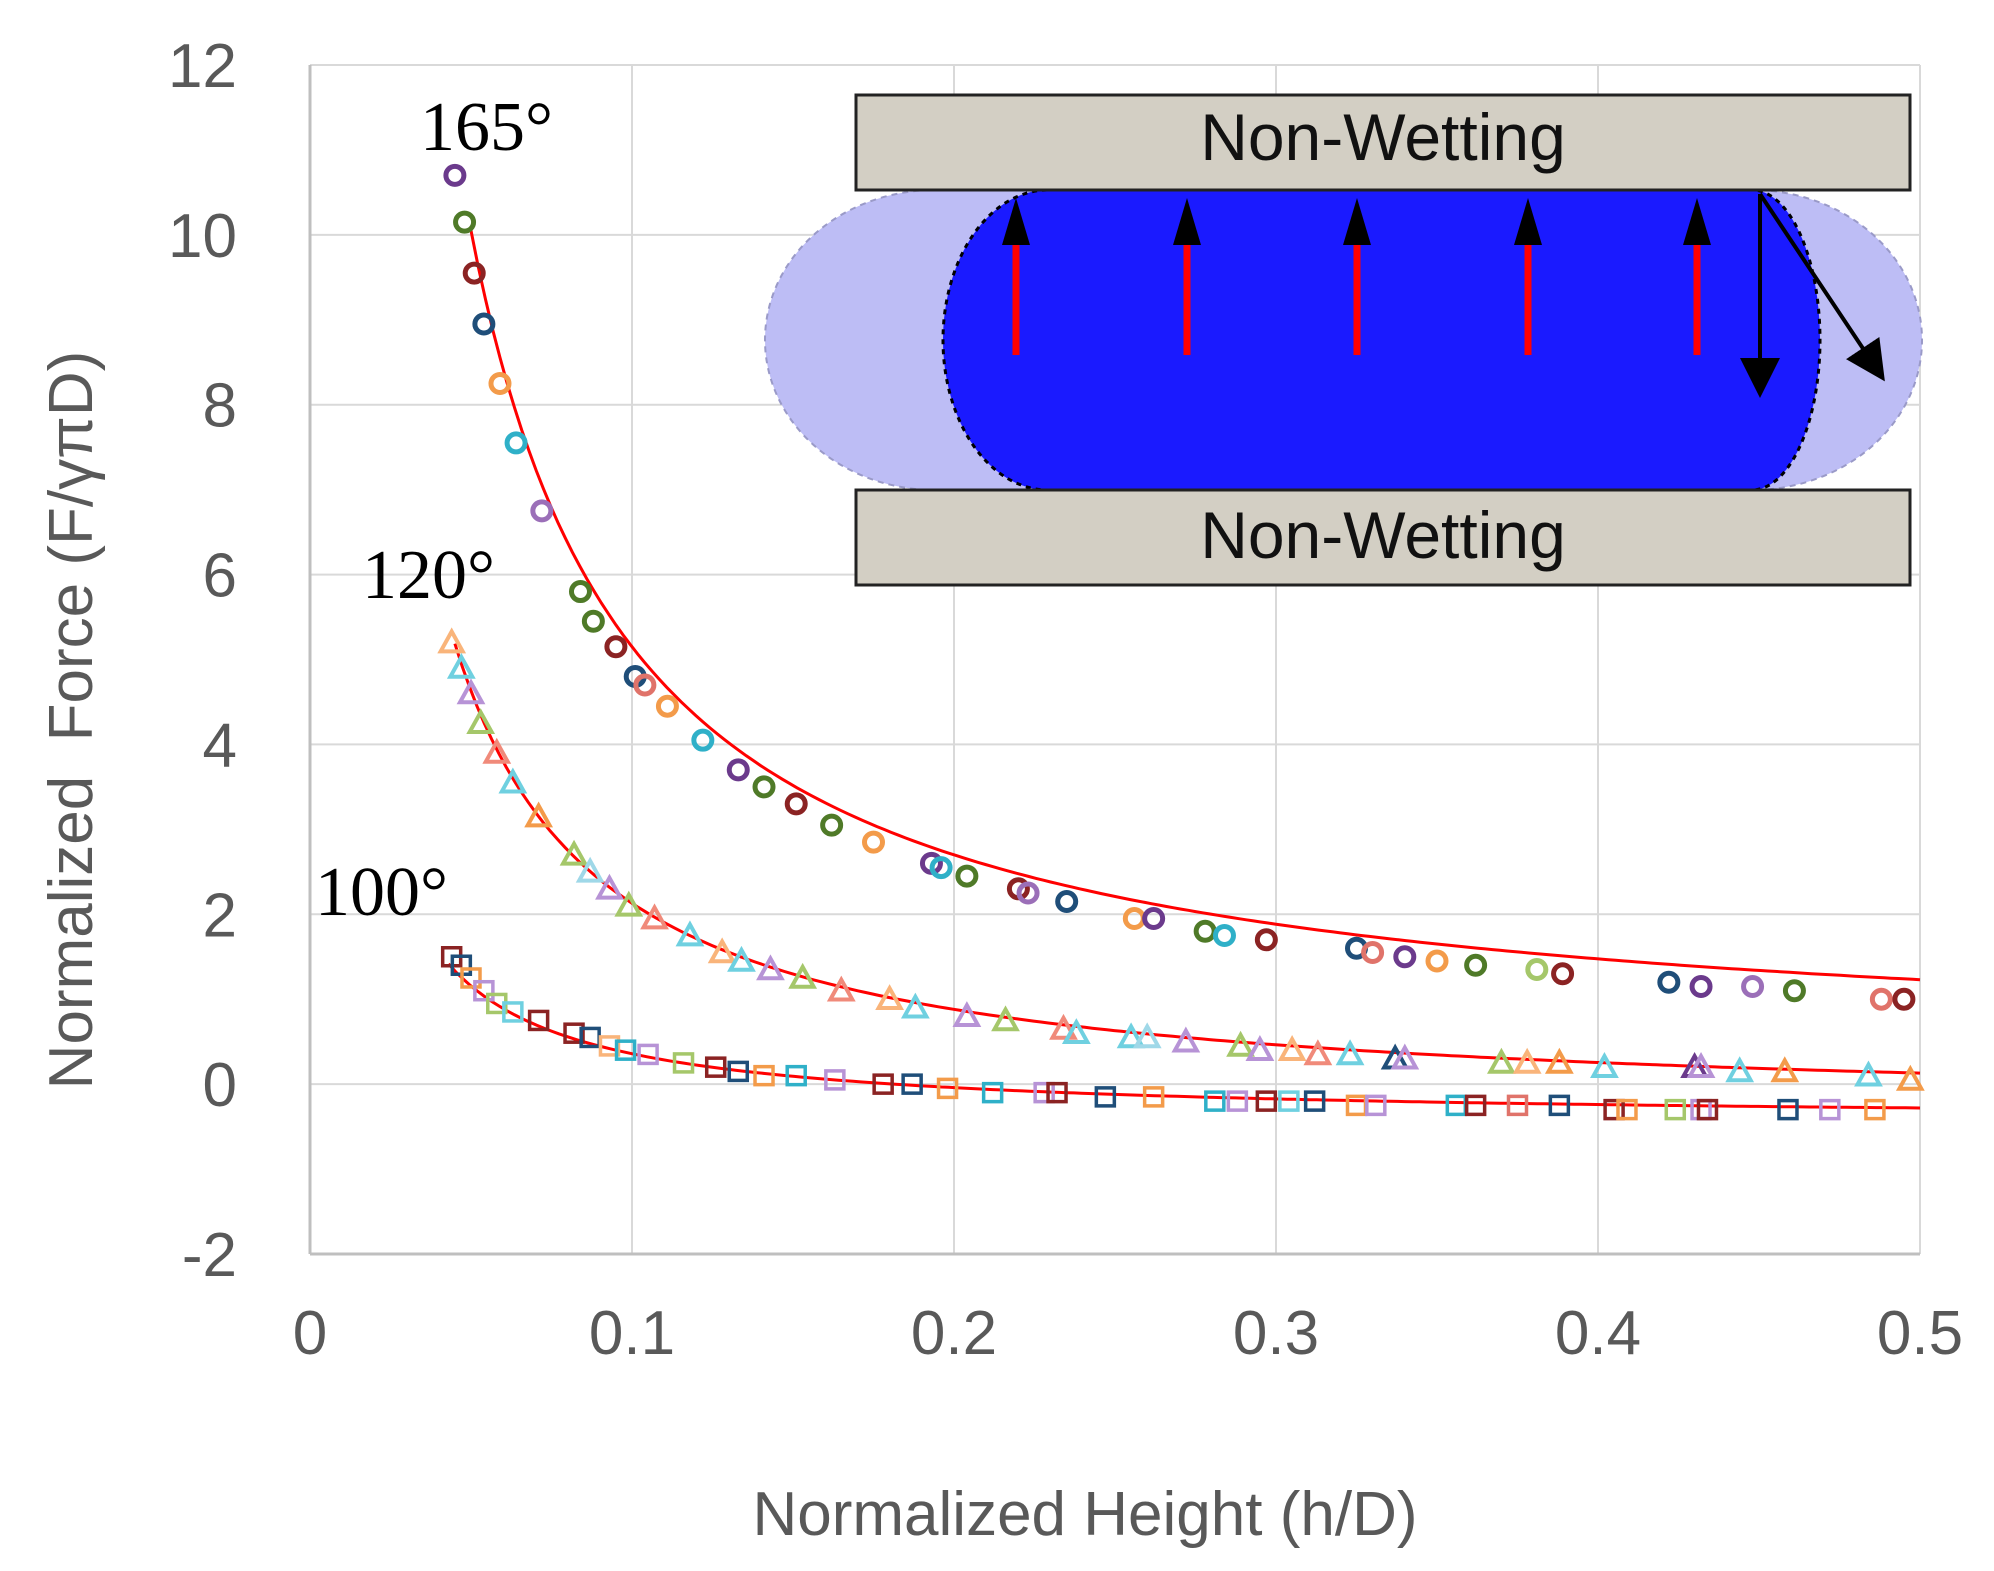 The height and width of the screenshot is (1571, 1994). Describe the element at coordinates (1163, 1033) in the screenshot. I see `series-square` at that location.